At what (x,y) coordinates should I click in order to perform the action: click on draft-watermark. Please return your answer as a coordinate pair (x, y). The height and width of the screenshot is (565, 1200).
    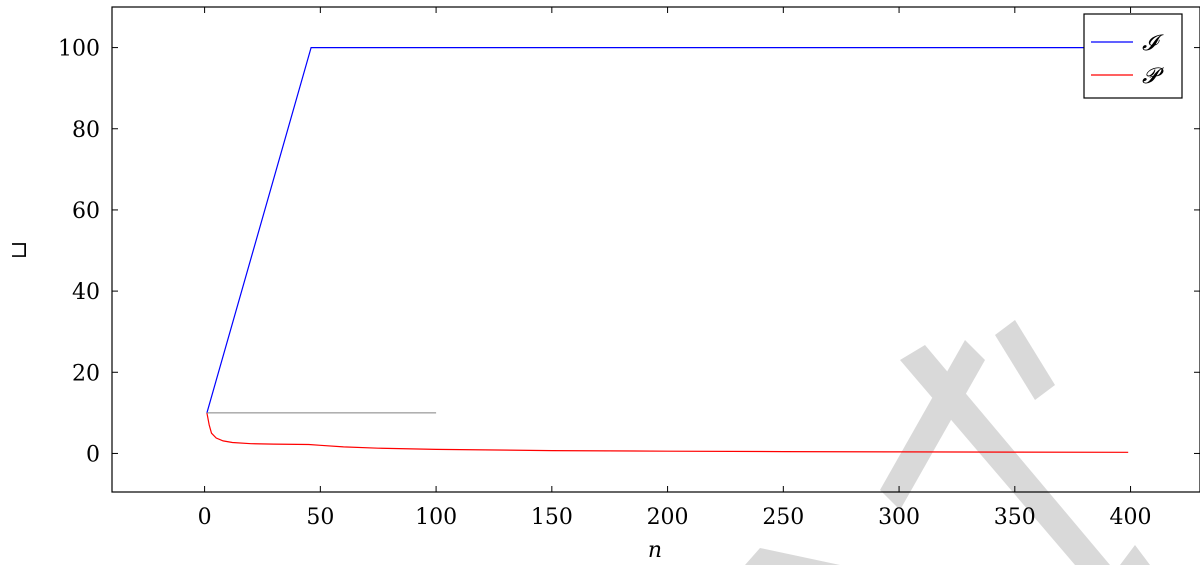
    Looking at the image, I should click on (947, 442).